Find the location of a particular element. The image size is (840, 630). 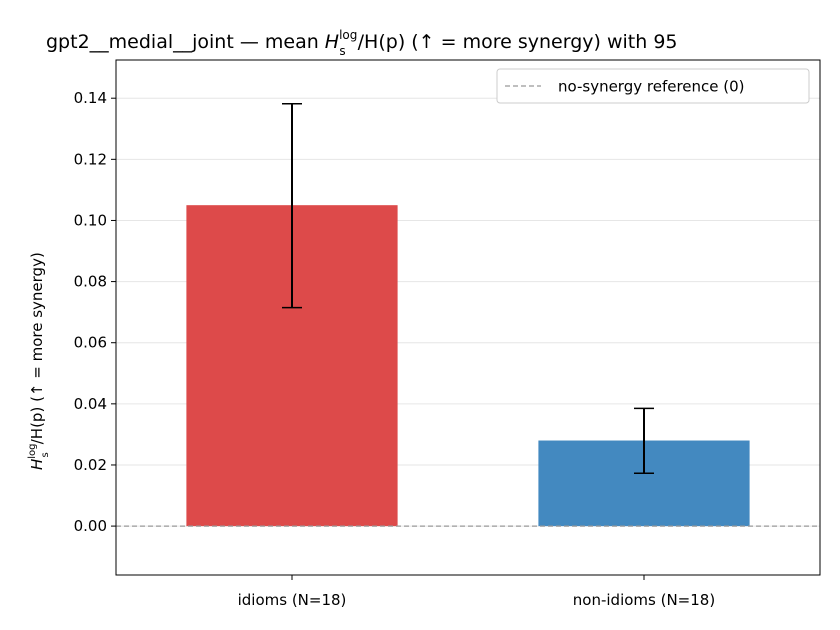

y-tick-label: 0.06 is located at coordinates (90, 343).